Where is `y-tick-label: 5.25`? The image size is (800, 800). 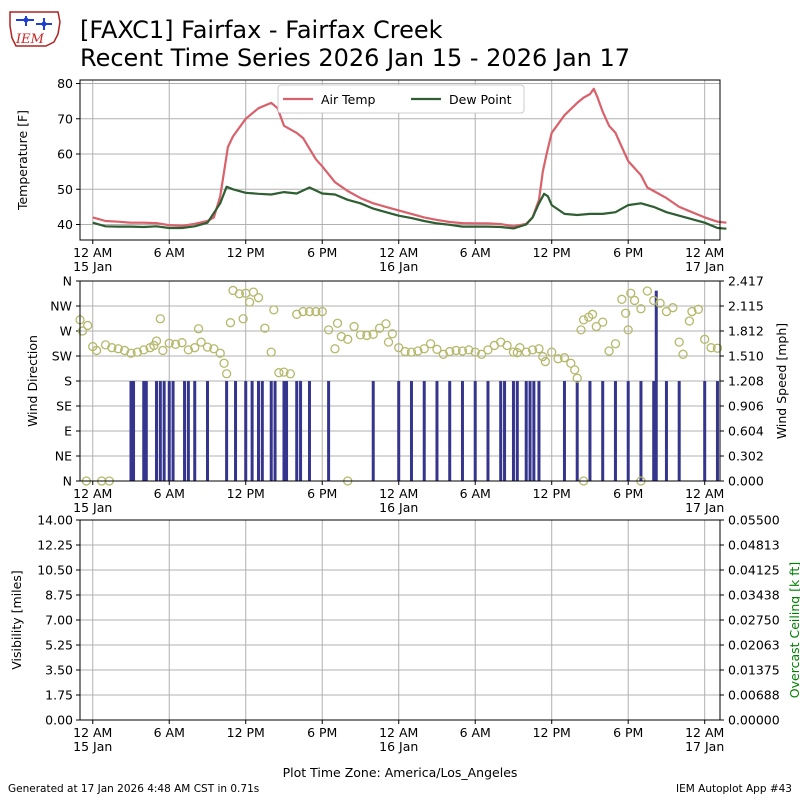 y-tick-label: 5.25 is located at coordinates (59, 645).